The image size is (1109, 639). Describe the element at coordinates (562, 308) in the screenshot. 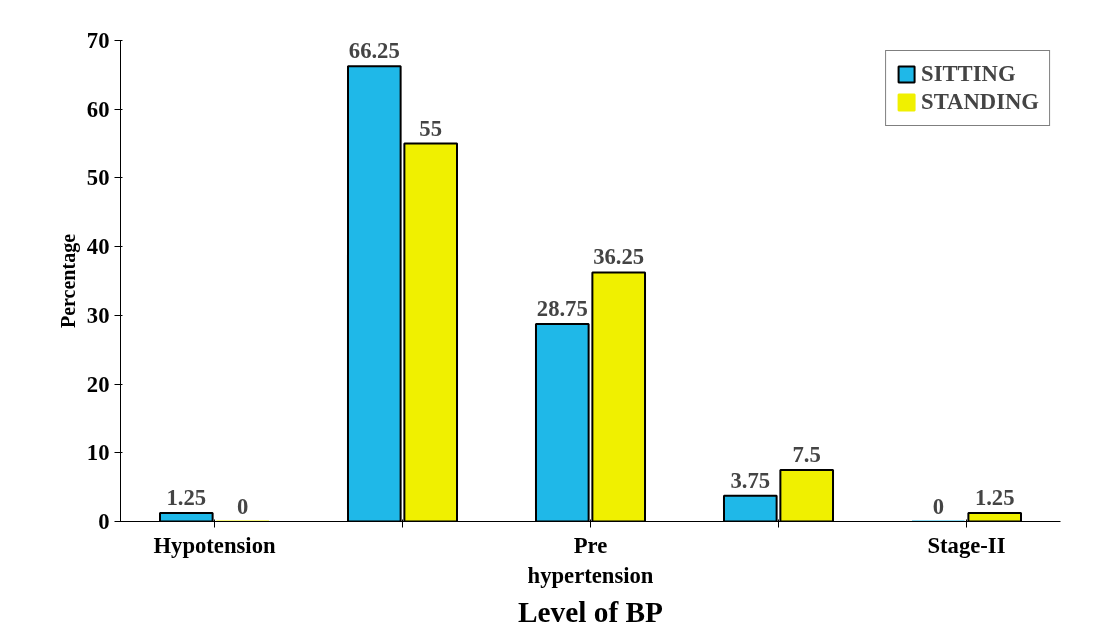

I see `data-label: 28.75` at that location.